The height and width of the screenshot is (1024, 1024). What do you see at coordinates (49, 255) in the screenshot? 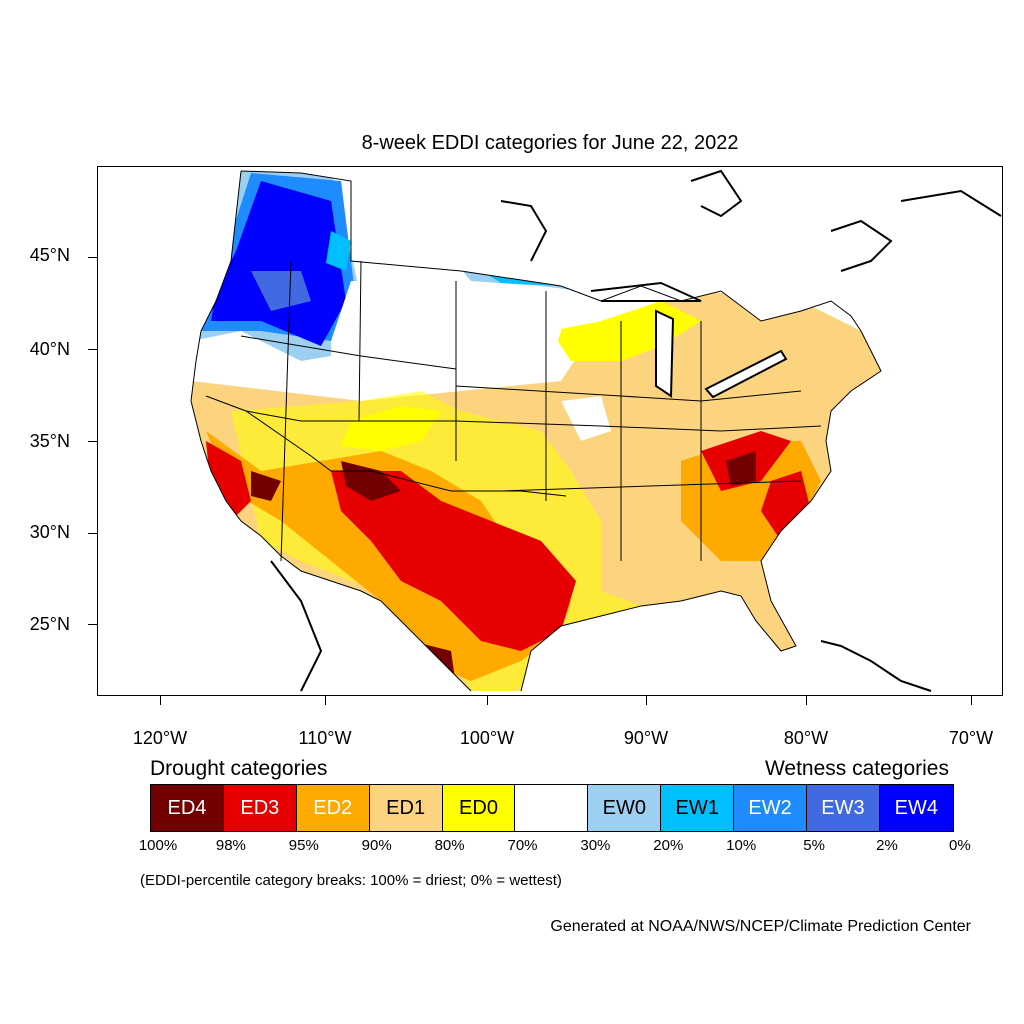
I see `lat-label-45: 45°N` at bounding box center [49, 255].